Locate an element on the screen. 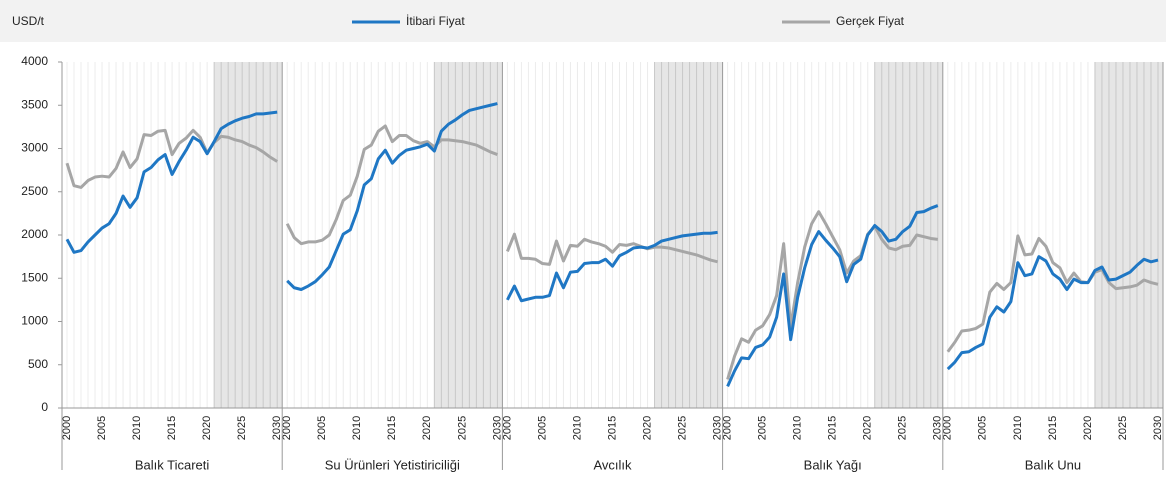 The width and height of the screenshot is (1166, 480). legend: İtibari Fiyat Gerçek Fiyat is located at coordinates (628, 21).